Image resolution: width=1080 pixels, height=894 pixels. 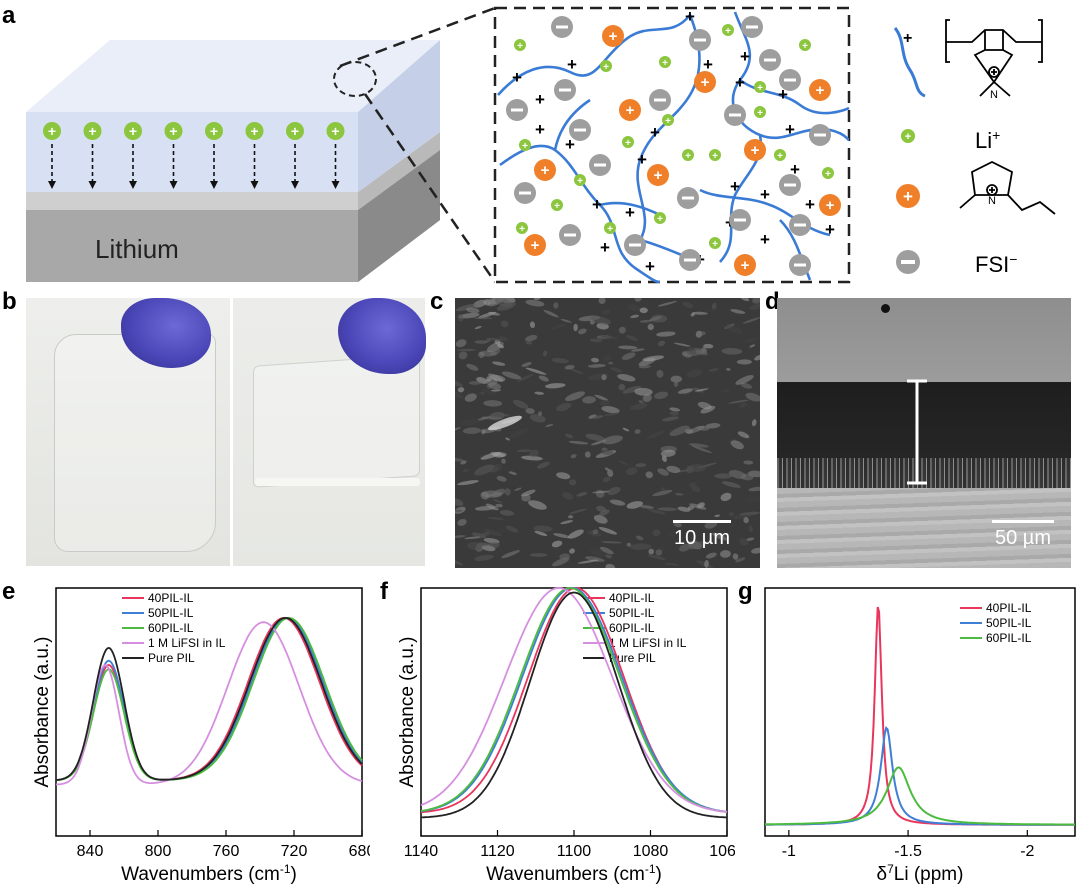 I want to click on x-tick-label: 760, so click(x=226, y=851).